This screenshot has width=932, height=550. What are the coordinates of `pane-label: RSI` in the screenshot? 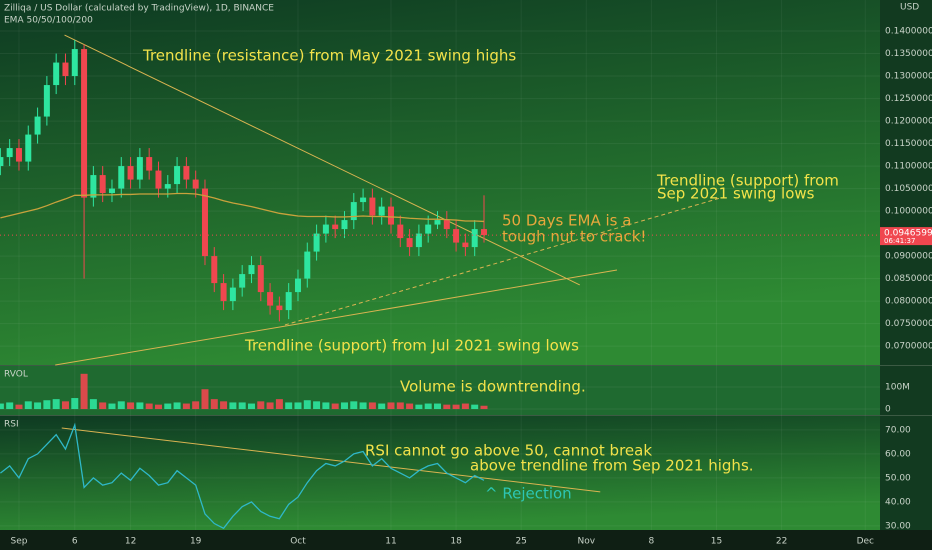 It's located at (11, 425).